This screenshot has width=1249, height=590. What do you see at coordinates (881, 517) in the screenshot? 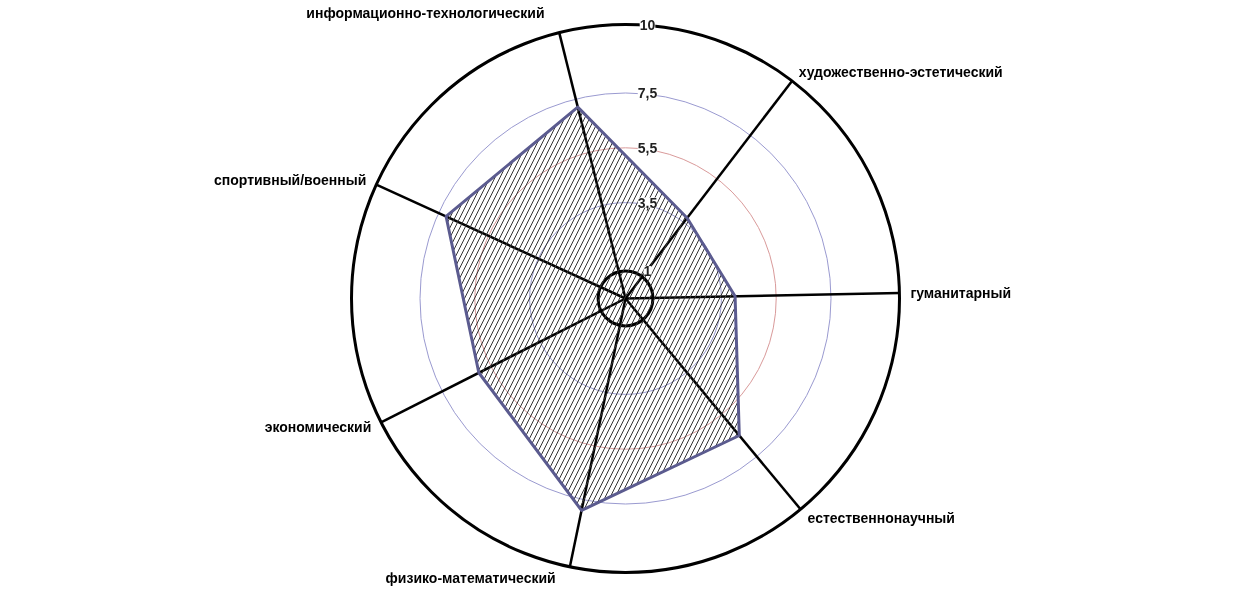
I see `spoke-label: естественнонаучный` at bounding box center [881, 517].